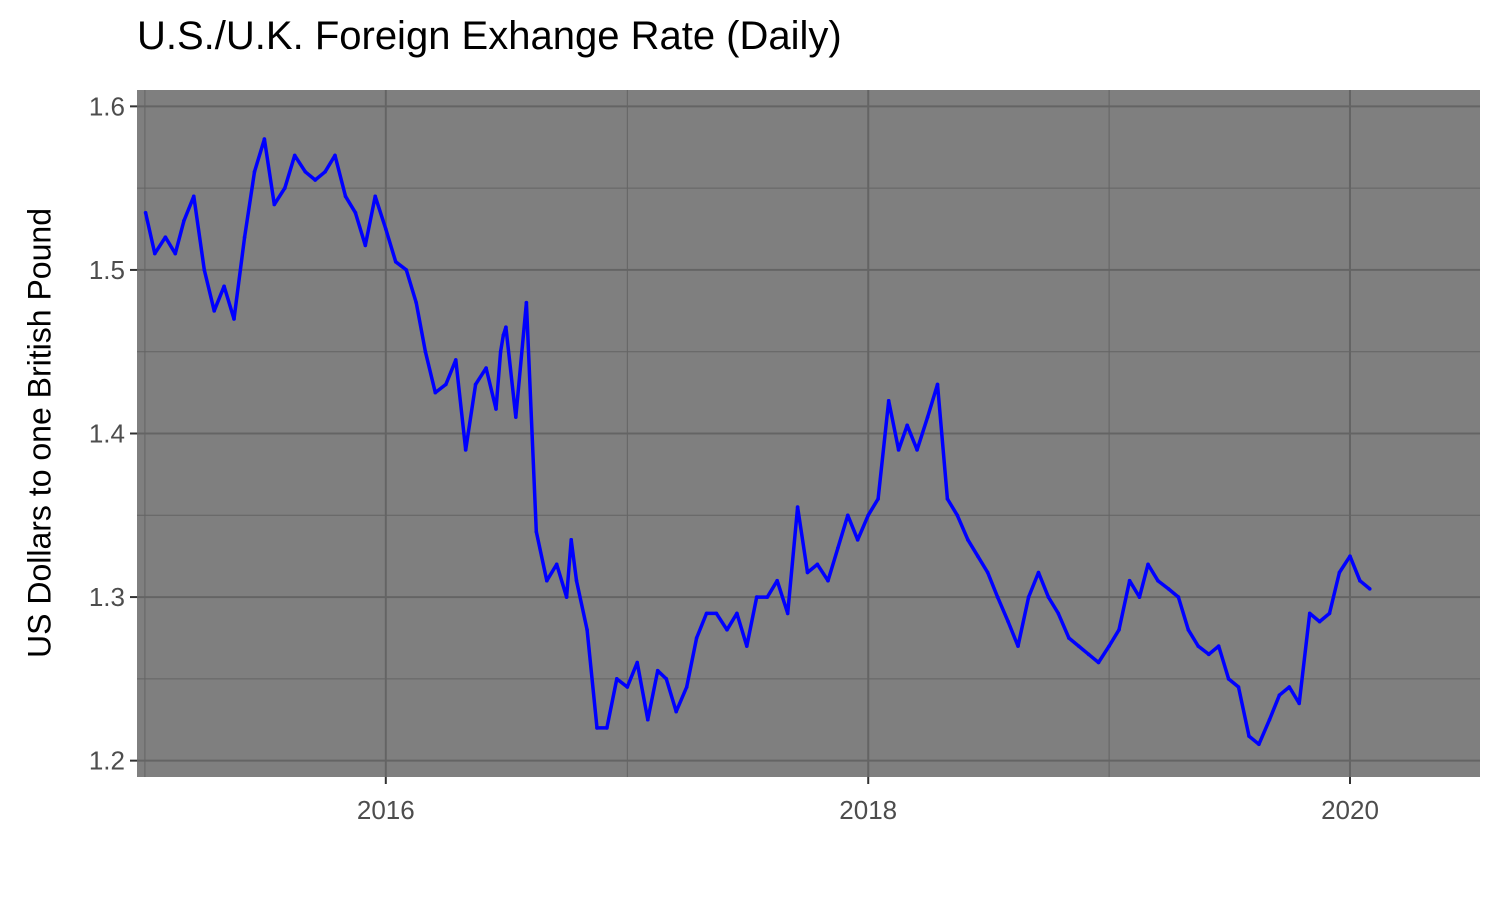 The image size is (1500, 900). I want to click on x-tick-label: 2018, so click(868, 810).